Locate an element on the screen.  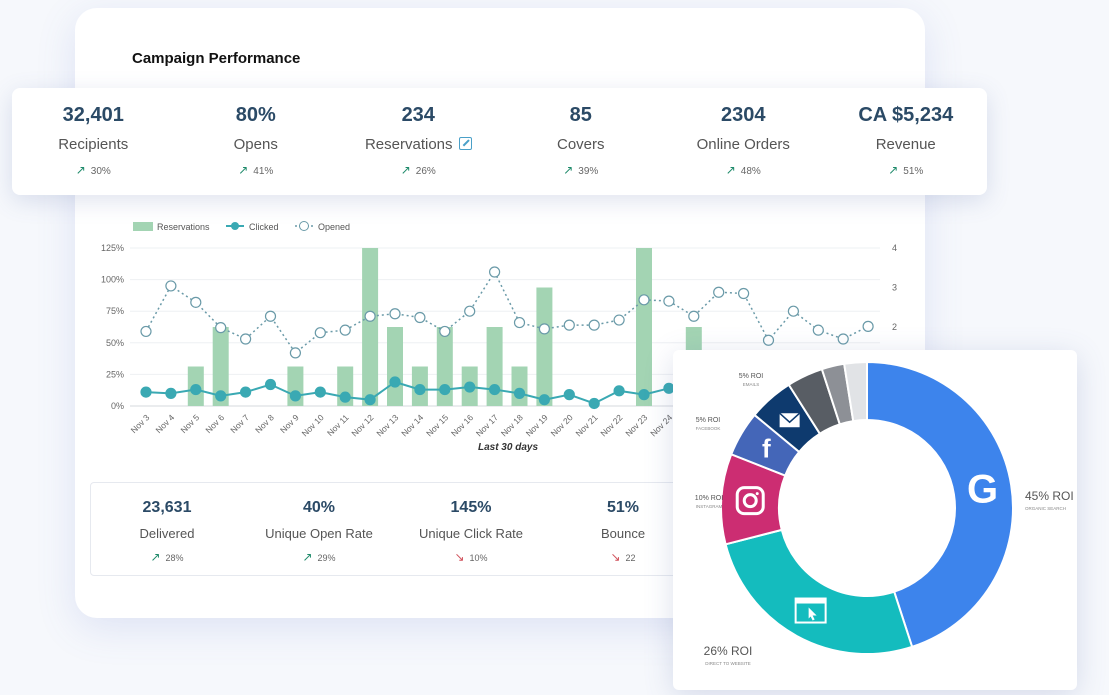
stat-value: 145% is located at coordinates (471, 507).